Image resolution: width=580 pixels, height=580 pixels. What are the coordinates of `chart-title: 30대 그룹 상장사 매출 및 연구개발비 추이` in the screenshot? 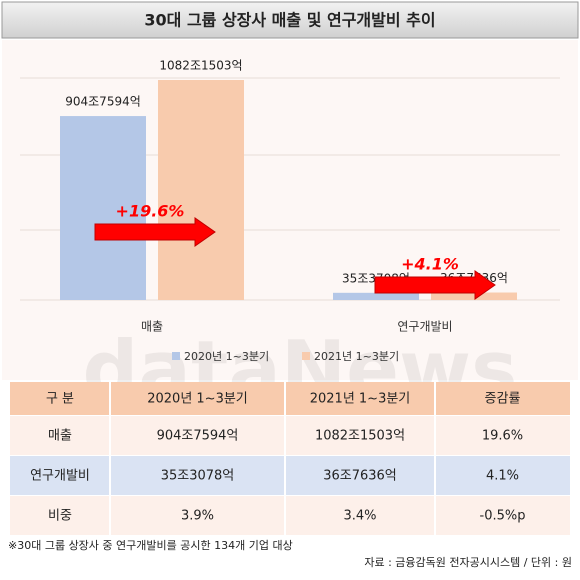 It's located at (289, 20).